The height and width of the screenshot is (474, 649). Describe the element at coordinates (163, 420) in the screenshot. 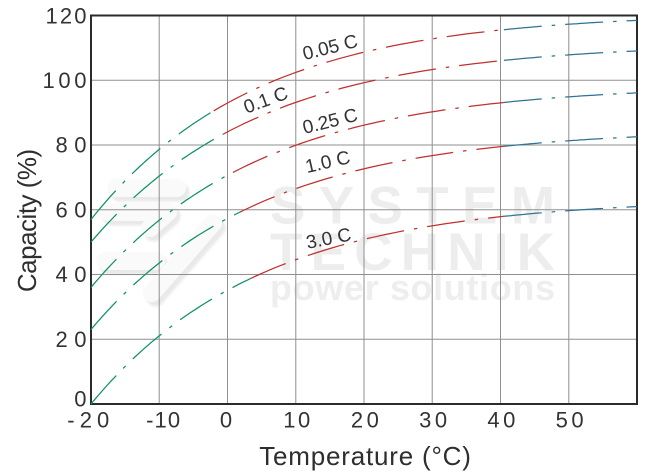

I see `svg-text: -10` at that location.